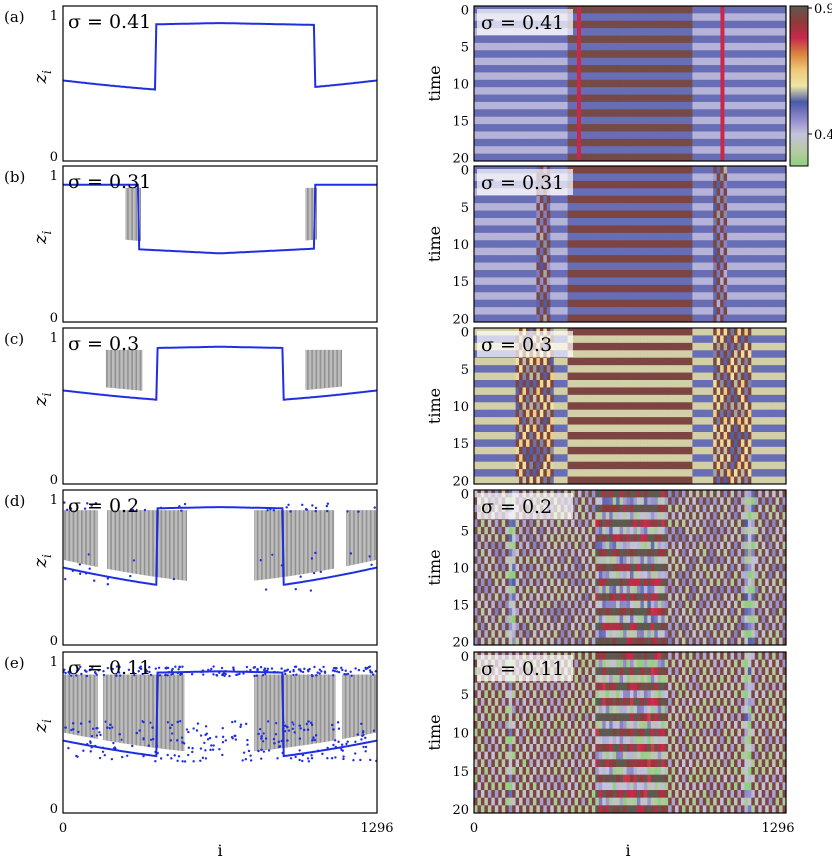  Describe the element at coordinates (220, 406) in the screenshot. I see `profile-axes` at that location.